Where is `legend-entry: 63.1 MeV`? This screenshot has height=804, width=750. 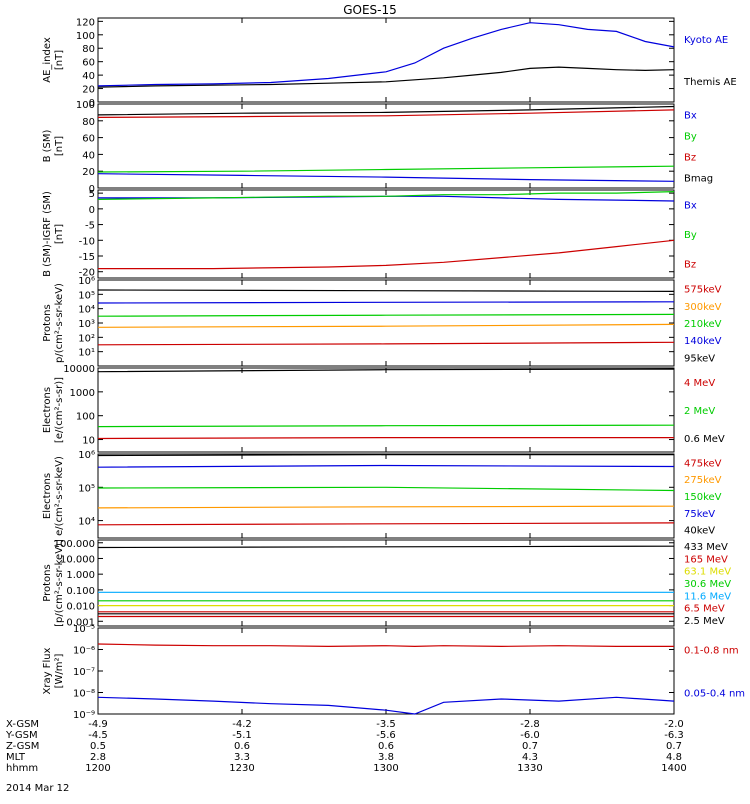 legend-entry: 63.1 MeV is located at coordinates (707, 572).